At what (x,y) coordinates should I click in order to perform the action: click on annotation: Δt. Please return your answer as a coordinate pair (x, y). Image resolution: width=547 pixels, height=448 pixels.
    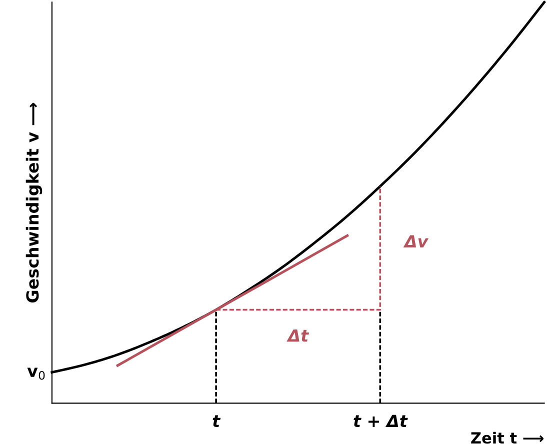
    Looking at the image, I should click on (298, 335).